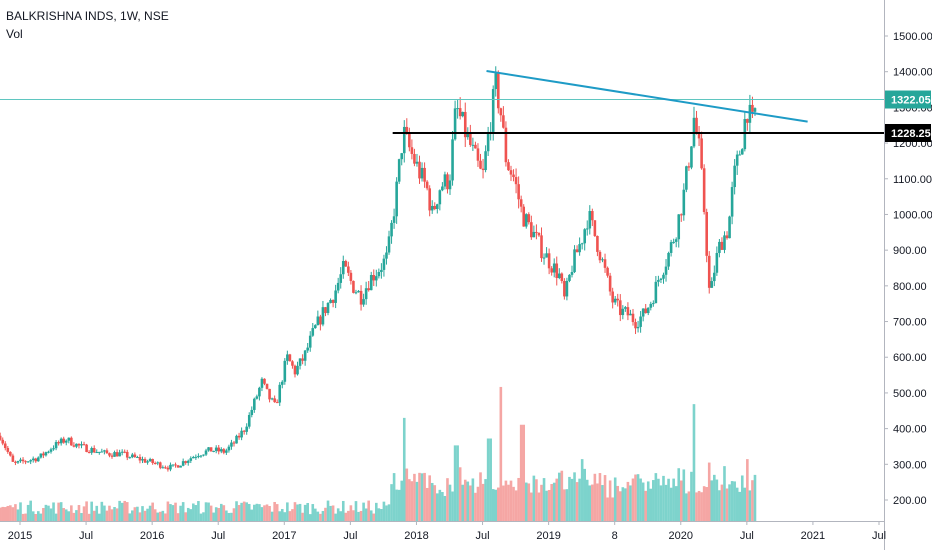 The image size is (932, 555). What do you see at coordinates (87, 16) in the screenshot?
I see `symbol-title: BALKRISHNA INDS, 1W, NSE` at bounding box center [87, 16].